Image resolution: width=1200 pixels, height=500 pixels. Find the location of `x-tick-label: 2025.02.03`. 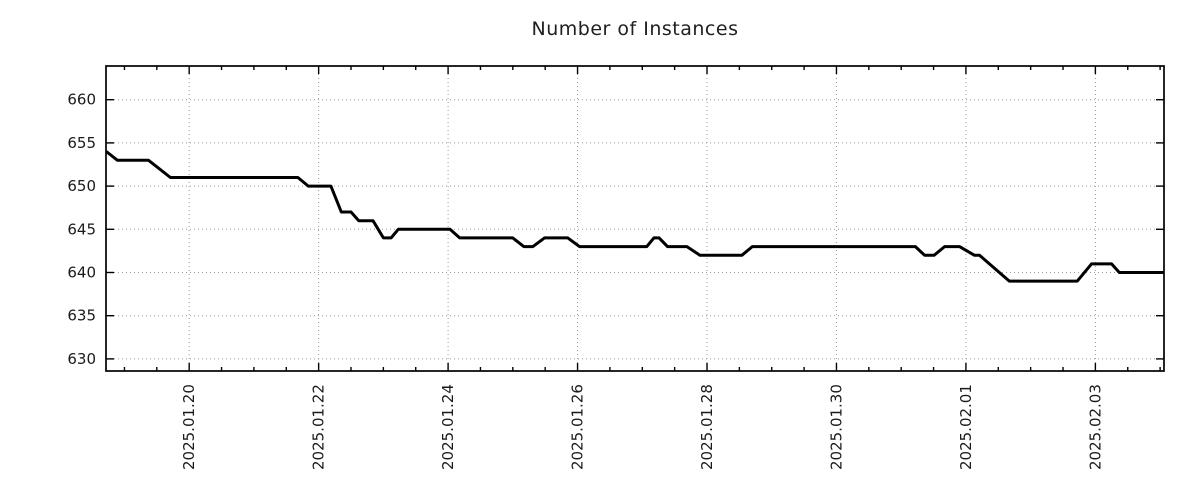

x-tick-label: 2025.02.03 is located at coordinates (1095, 427).